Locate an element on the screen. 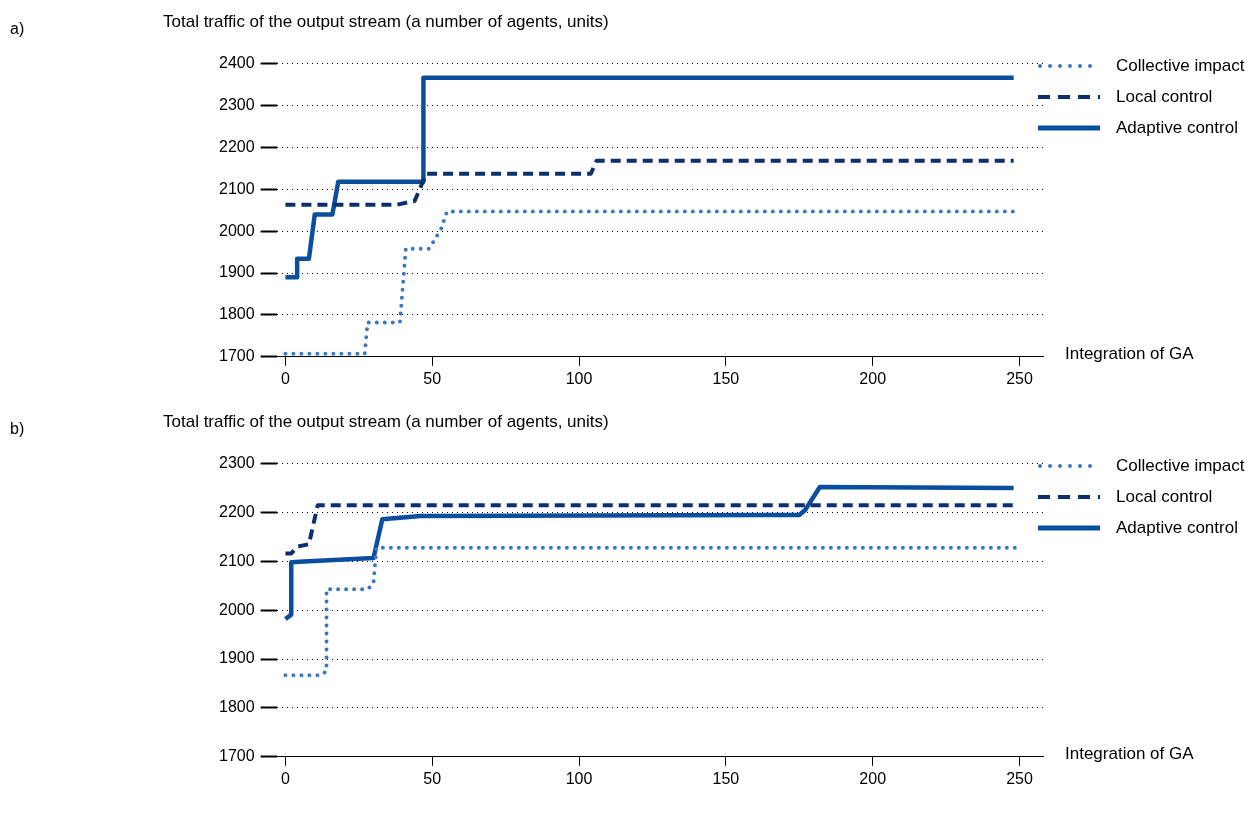 This screenshot has height=815, width=1258. text: a) is located at coordinates (17, 29).